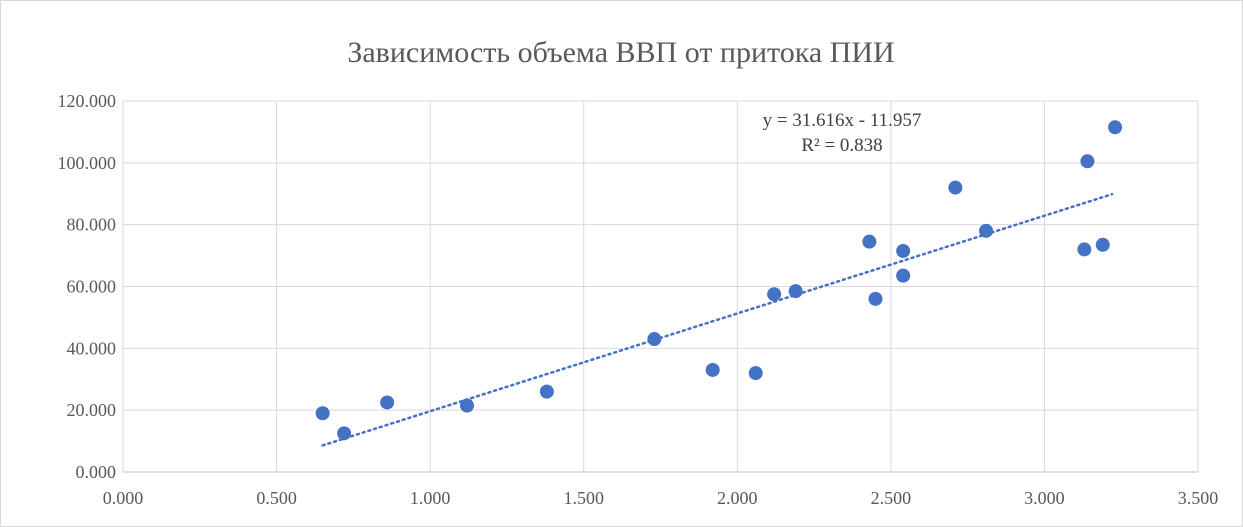 The image size is (1243, 527). Describe the element at coordinates (737, 498) in the screenshot. I see `x-tick-label: 2.000` at that location.